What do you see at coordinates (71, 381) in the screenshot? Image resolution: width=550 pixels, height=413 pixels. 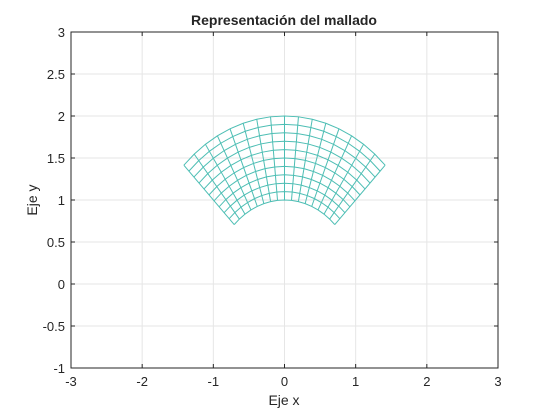 I see `x-tick-label: -3` at bounding box center [71, 381].